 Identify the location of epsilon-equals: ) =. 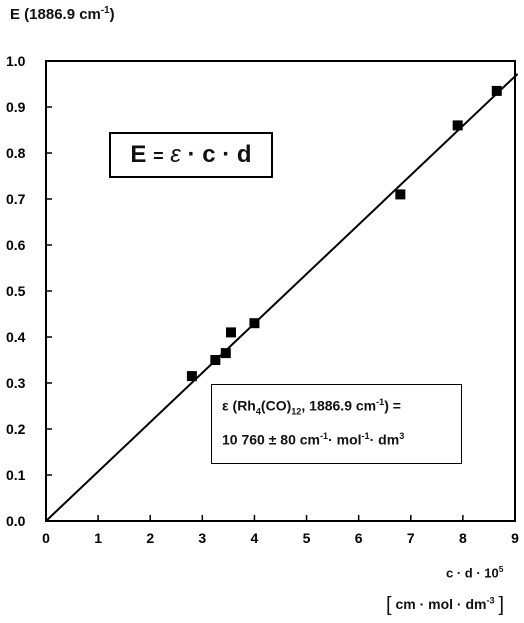
(392, 405).